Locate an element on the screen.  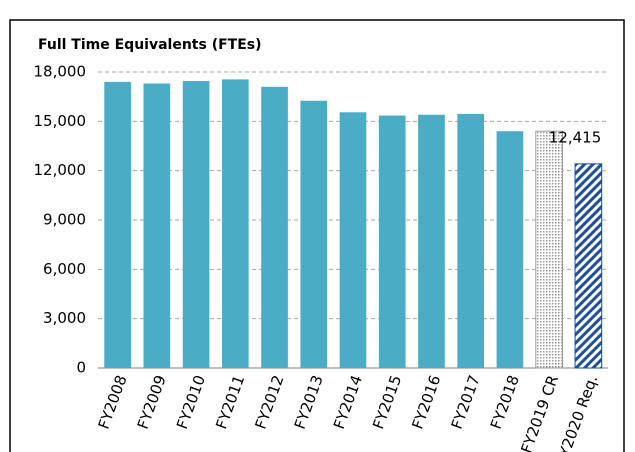
y-tick-label: 0 is located at coordinates (81, 368).